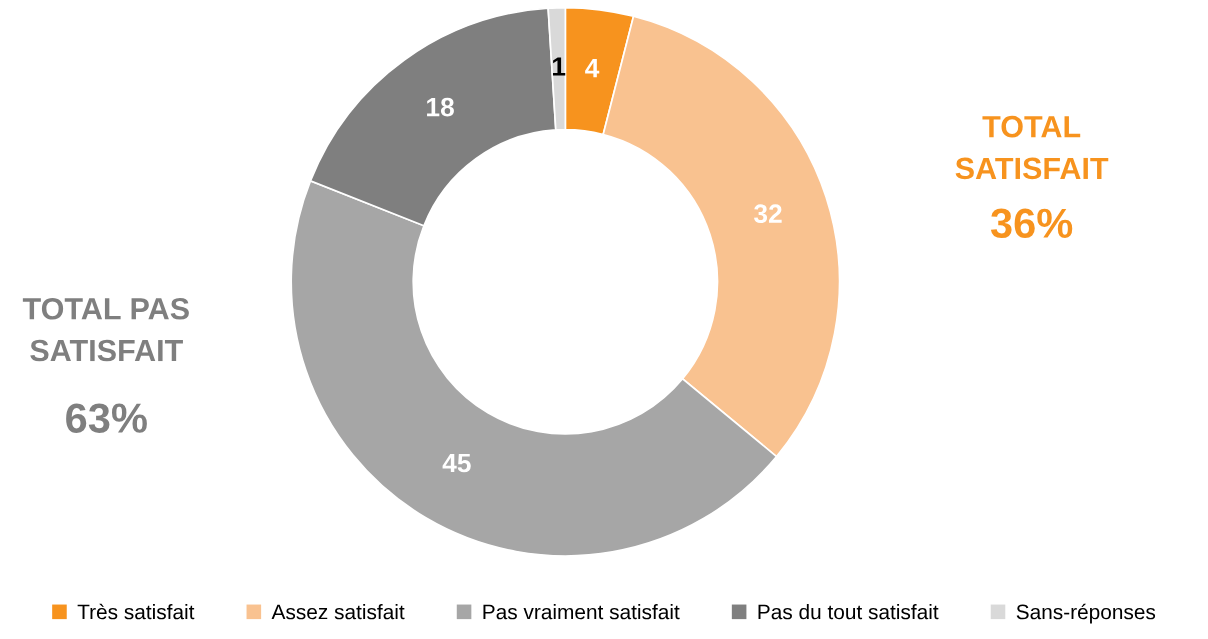 The width and height of the screenshot is (1208, 639). I want to click on legend-label: Assez satisfait, so click(338, 612).